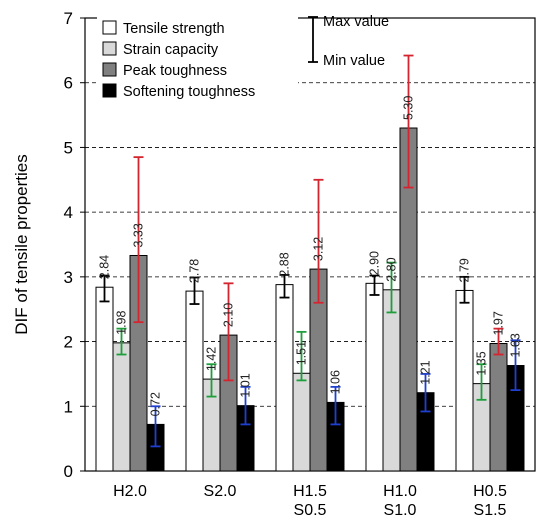 This screenshot has width=550, height=530. I want to click on y-tick-label: 4, so click(68, 212).